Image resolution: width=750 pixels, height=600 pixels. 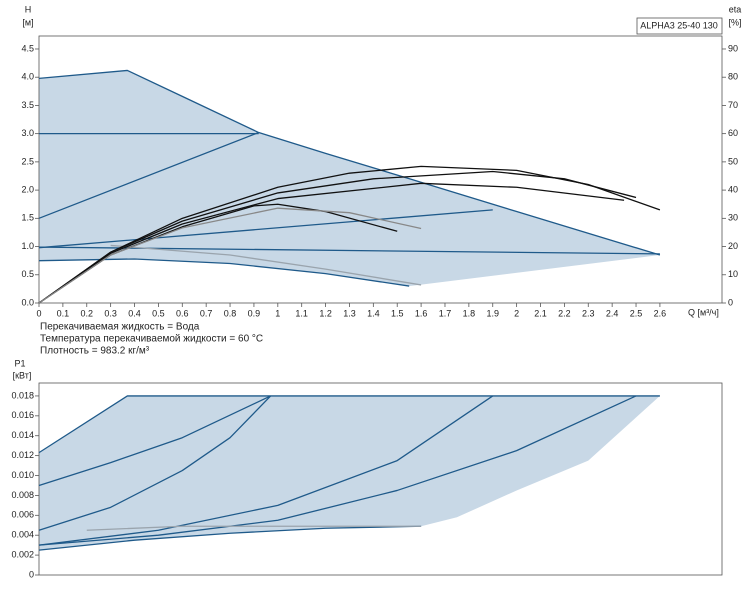 I want to click on x-tick-label: 0.4, so click(x=134, y=313).